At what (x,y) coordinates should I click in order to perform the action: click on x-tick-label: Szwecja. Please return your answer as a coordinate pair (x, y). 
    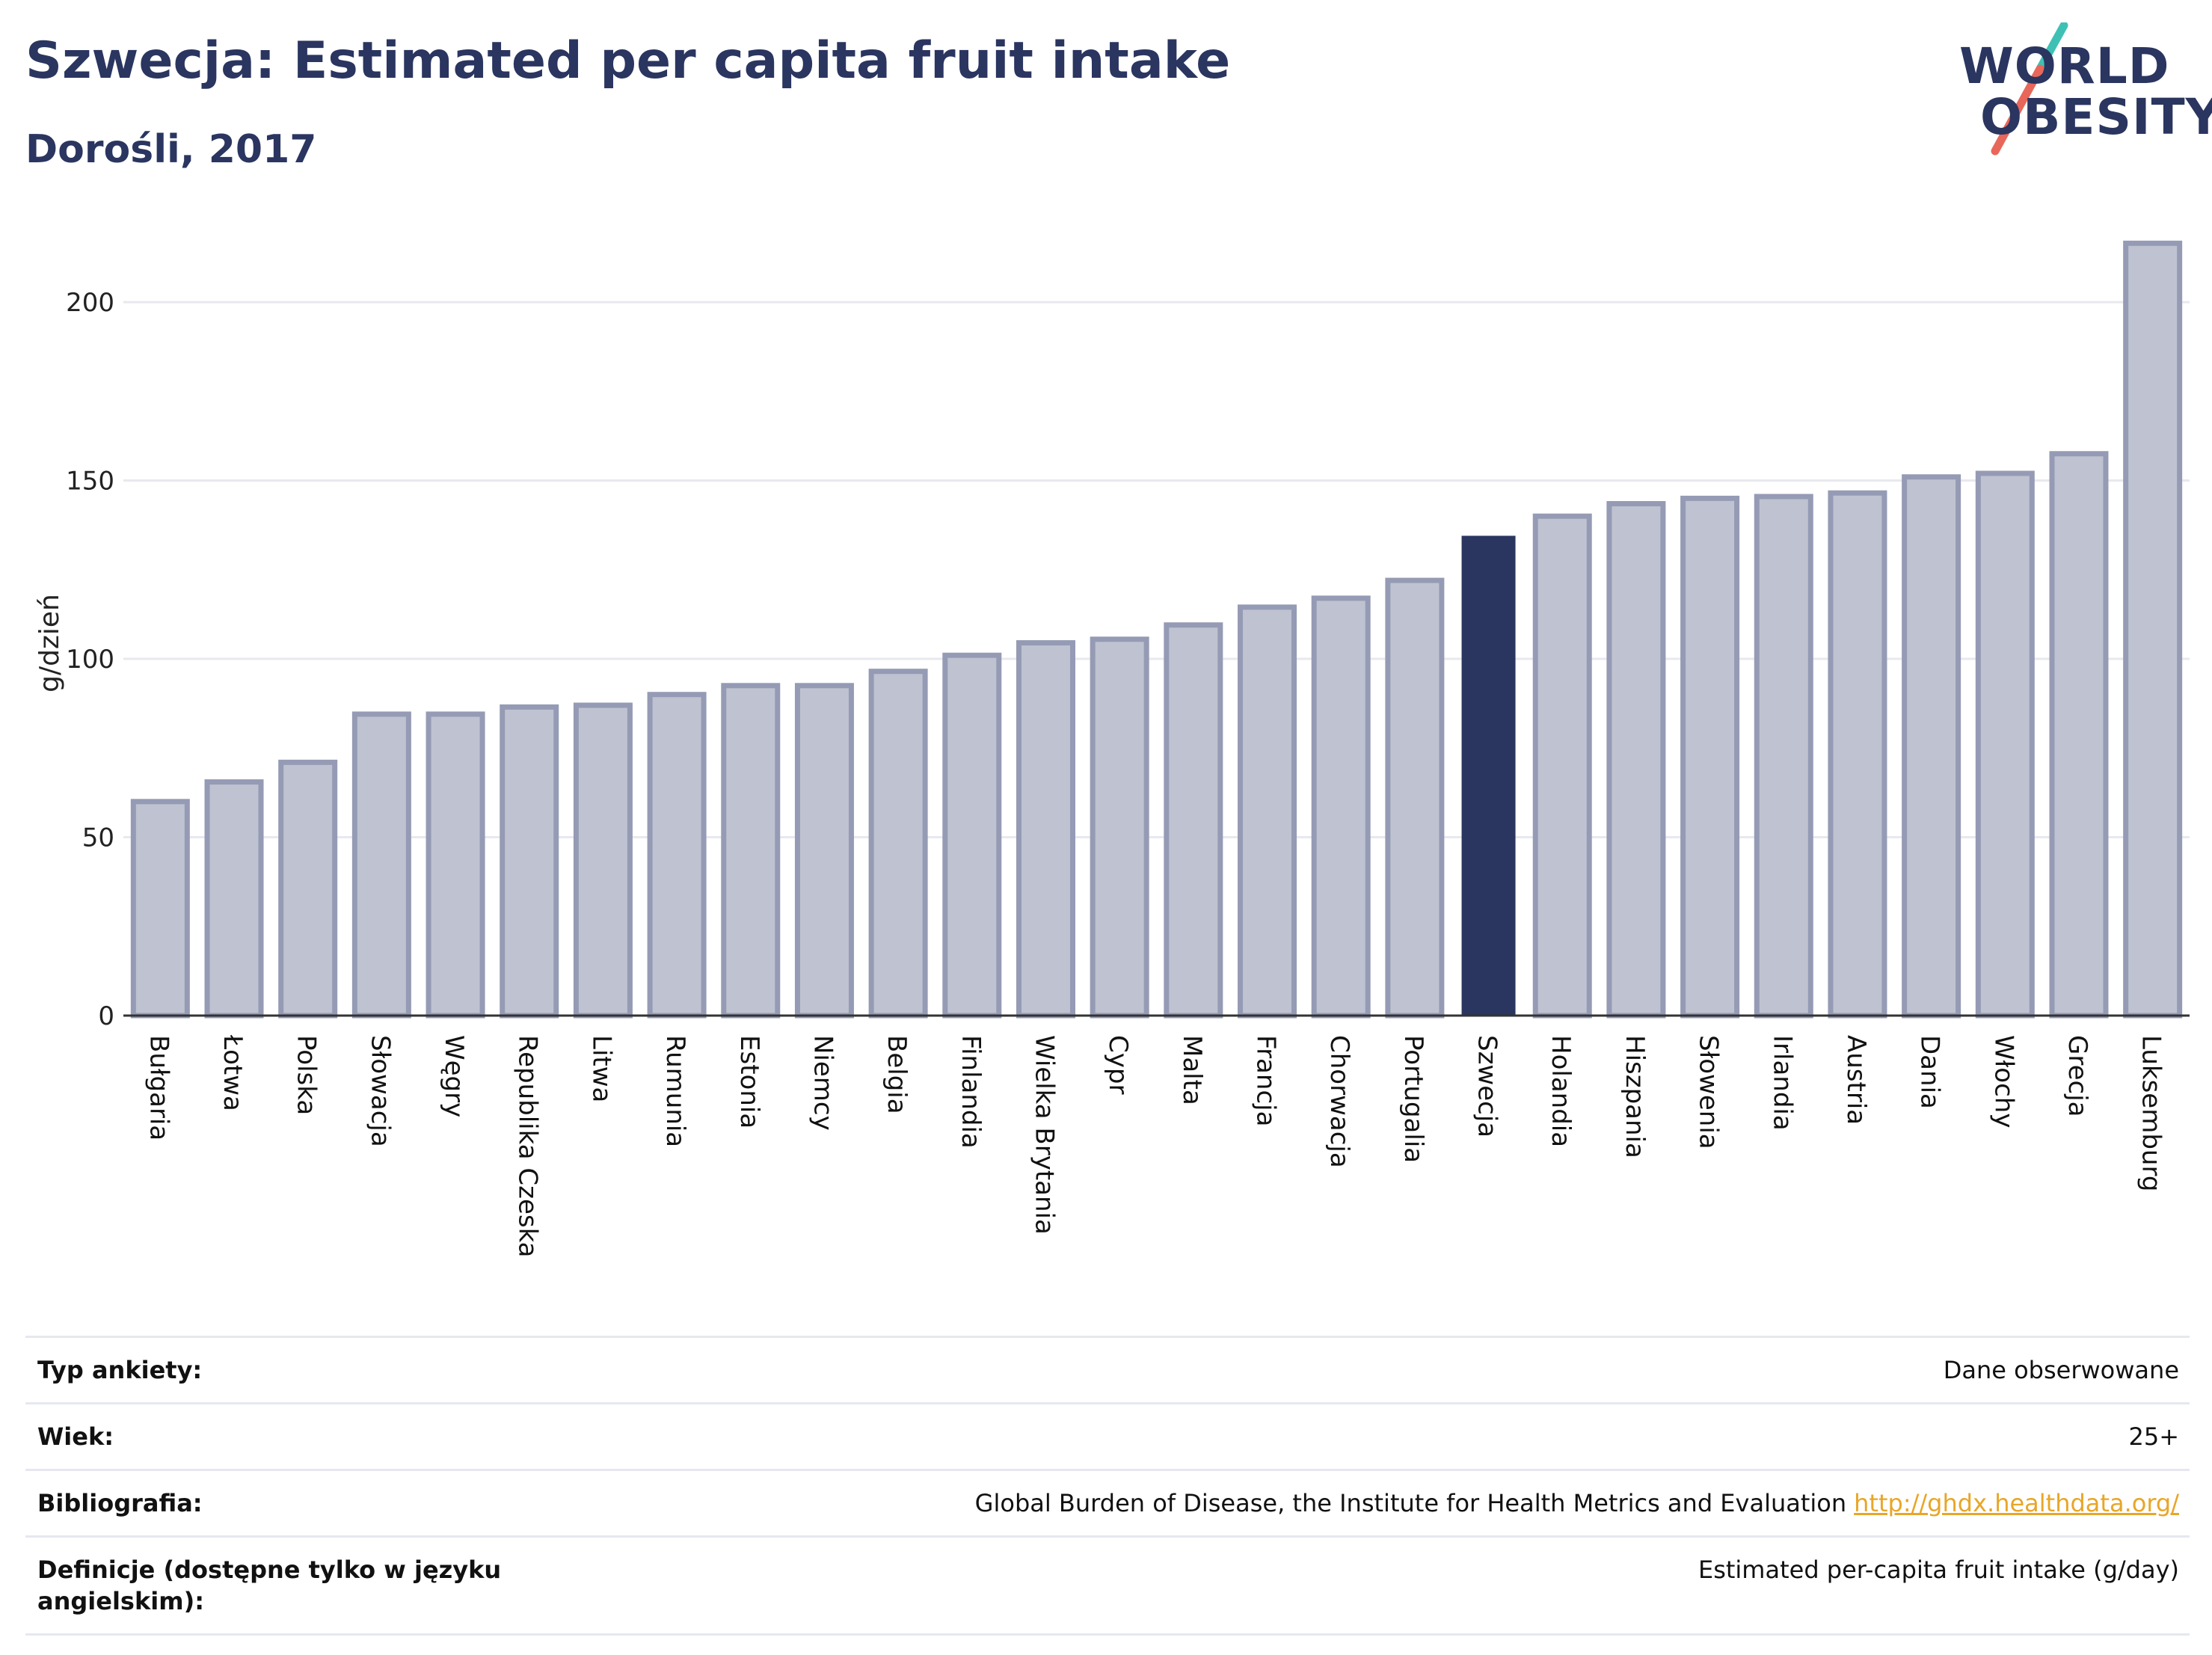
    Looking at the image, I should click on (1487, 1086).